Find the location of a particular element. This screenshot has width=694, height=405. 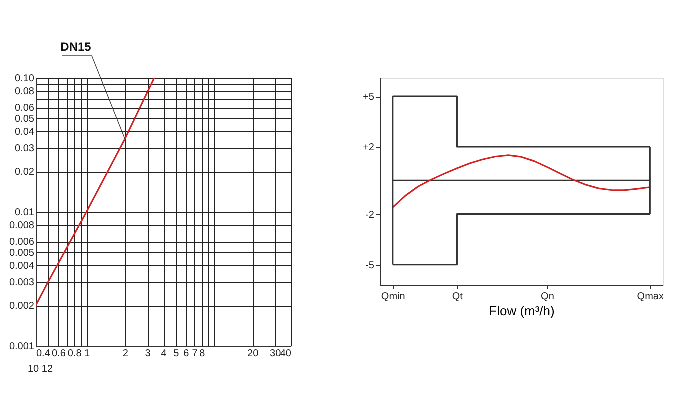

y-tick-label: +5 is located at coordinates (369, 98).